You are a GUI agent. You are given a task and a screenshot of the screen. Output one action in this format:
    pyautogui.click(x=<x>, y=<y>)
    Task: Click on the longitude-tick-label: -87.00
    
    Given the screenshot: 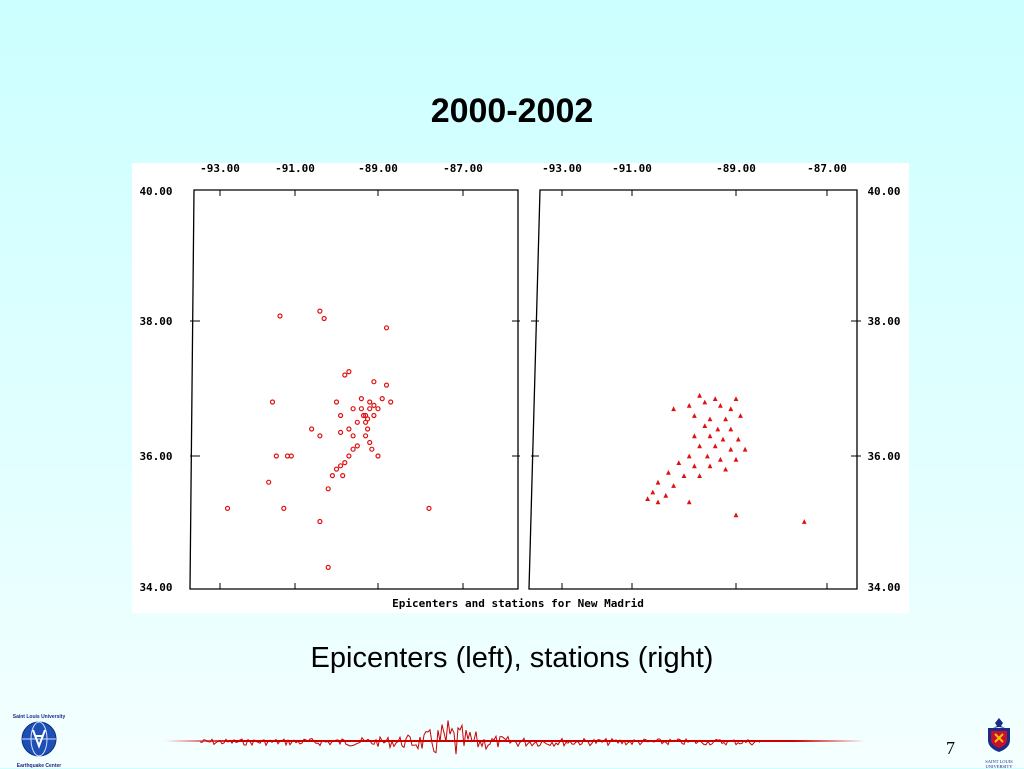 What is the action you would take?
    pyautogui.click(x=463, y=169)
    